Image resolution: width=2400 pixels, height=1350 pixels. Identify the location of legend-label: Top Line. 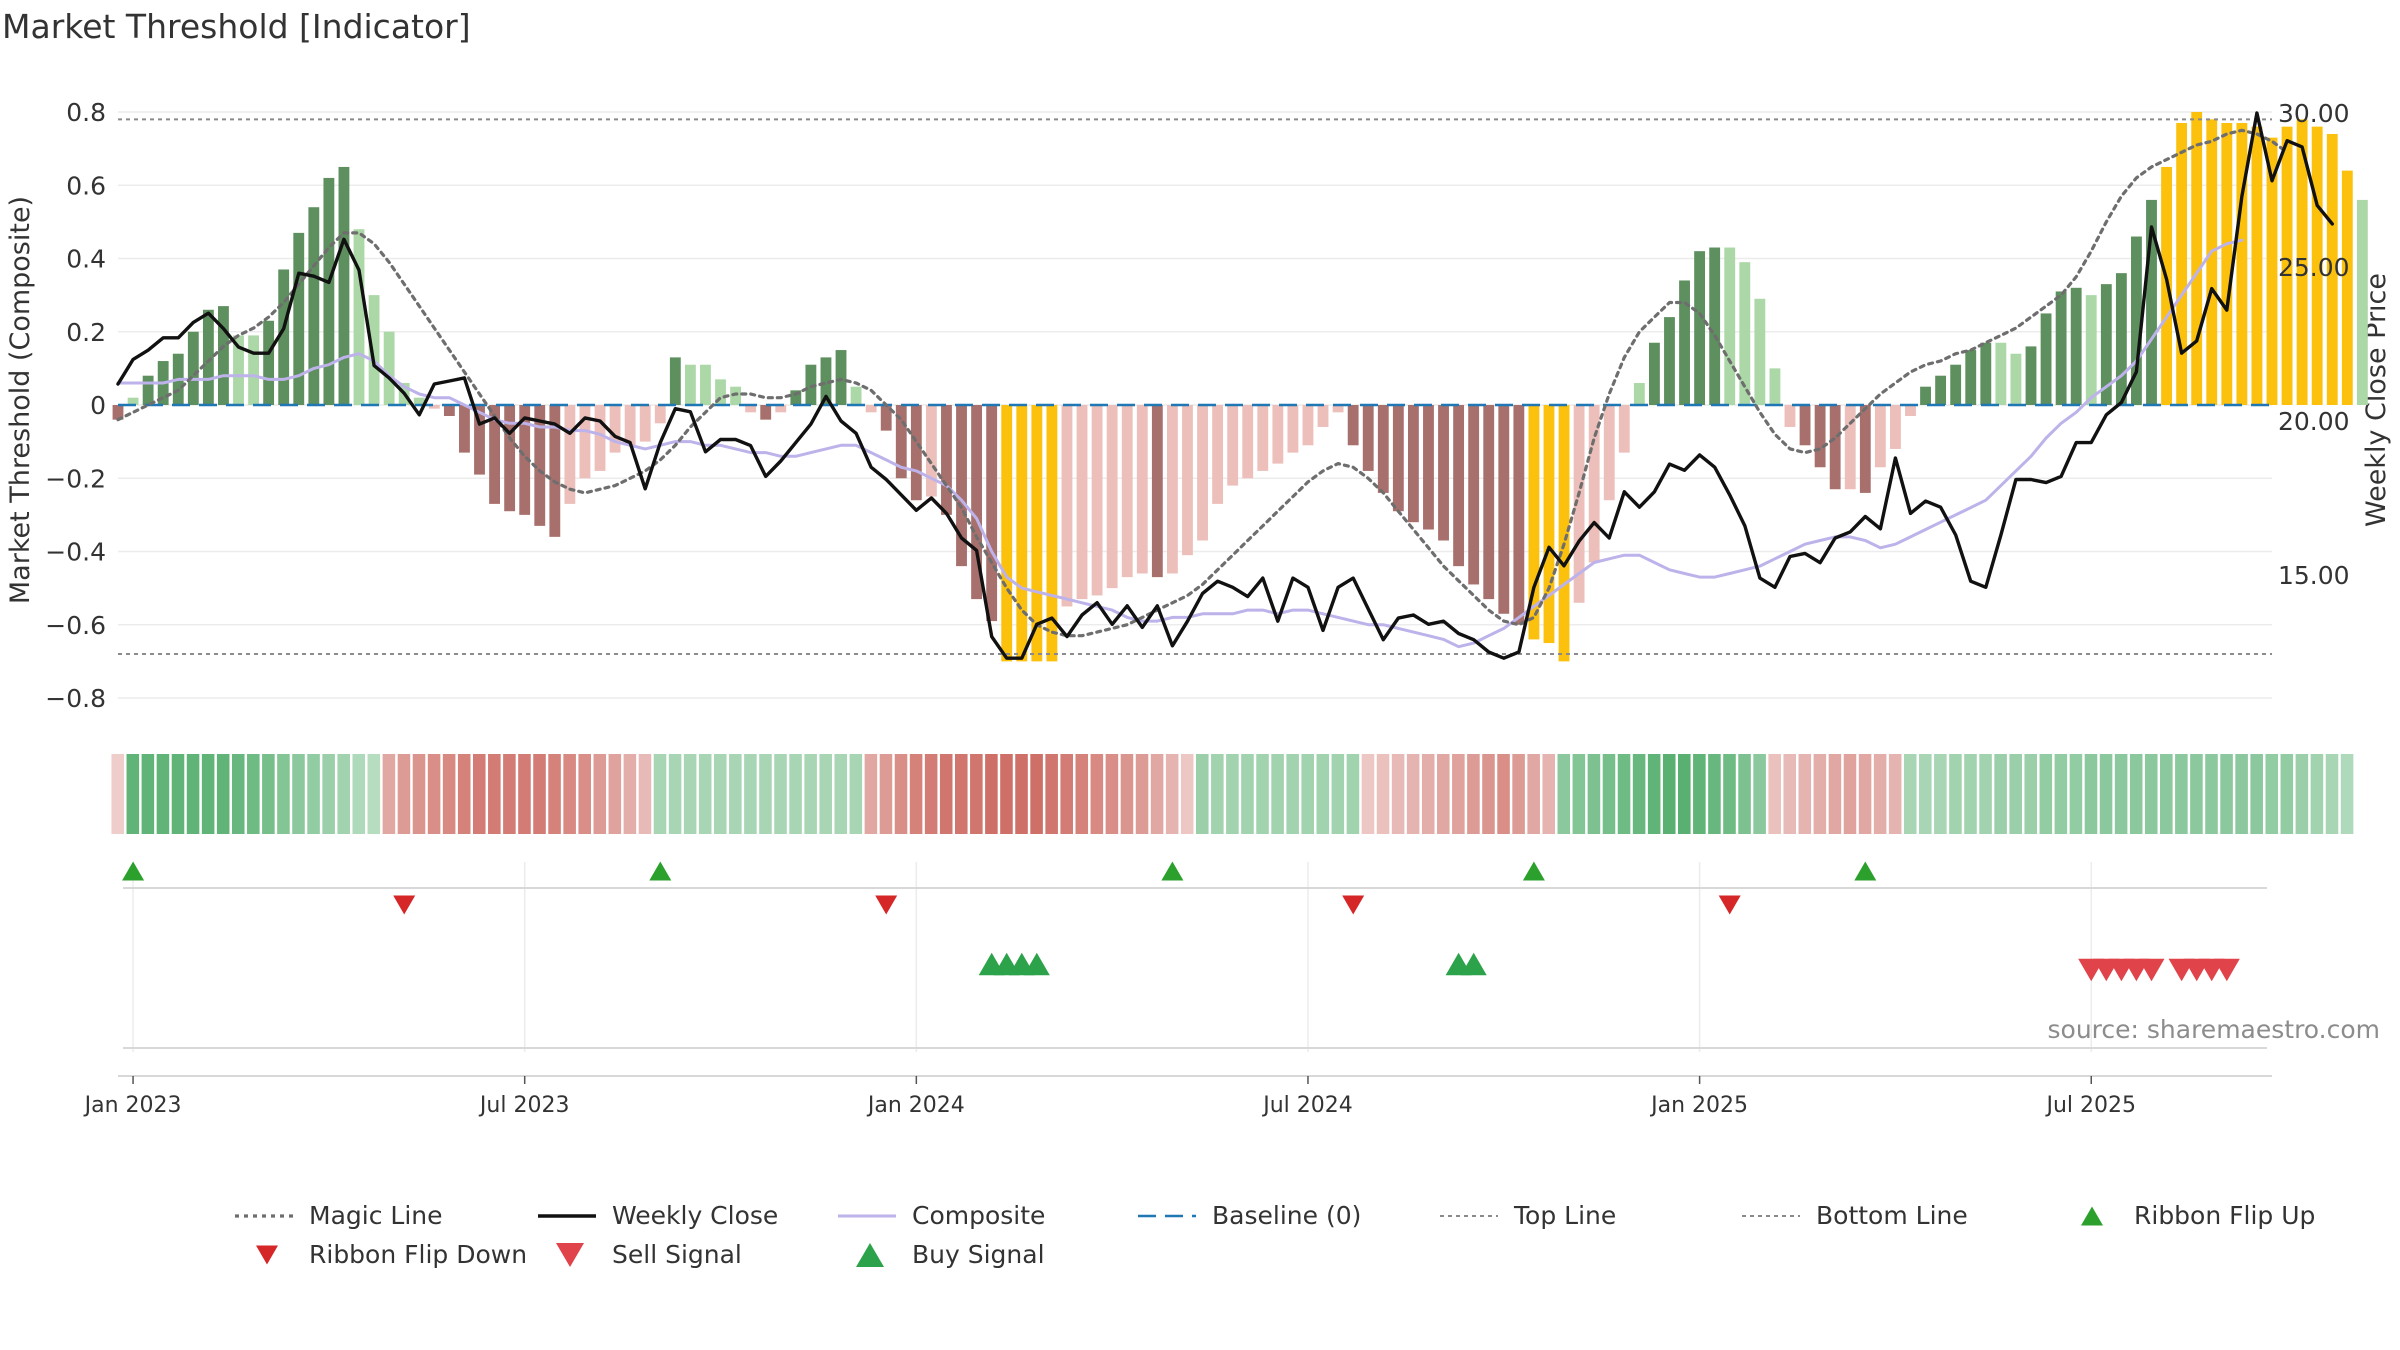
(1564, 1215).